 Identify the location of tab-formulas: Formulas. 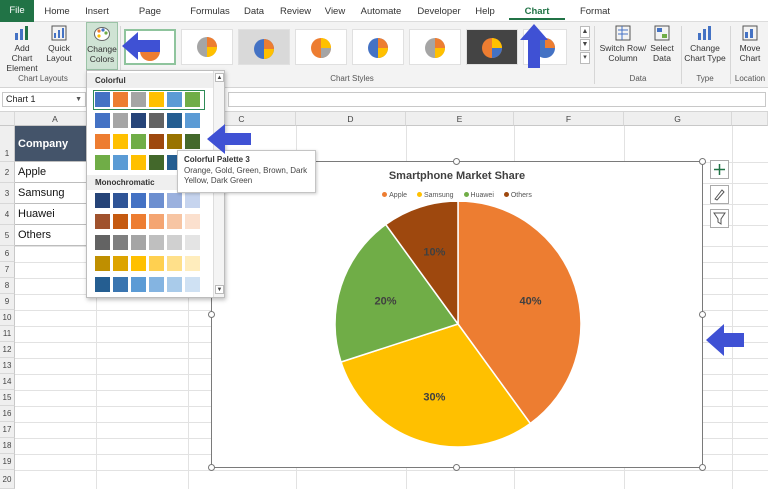
(210, 11).